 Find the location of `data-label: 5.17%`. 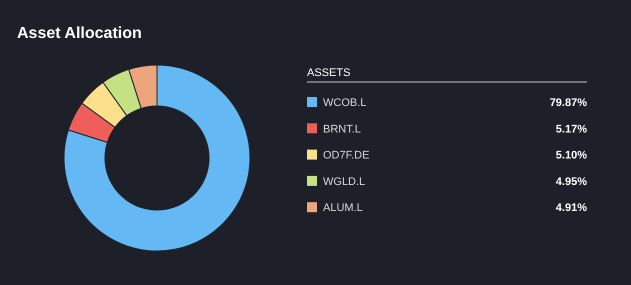

data-label: 5.17% is located at coordinates (572, 129).